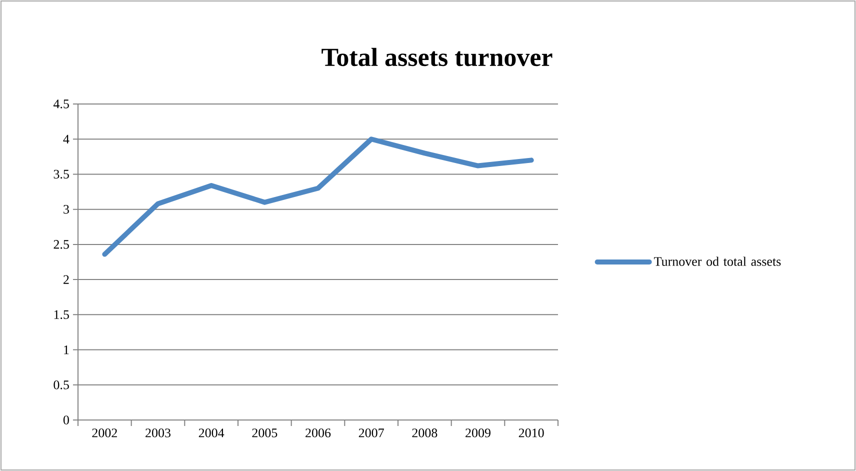  I want to click on y-tick-label: 0.5, so click(61, 385).